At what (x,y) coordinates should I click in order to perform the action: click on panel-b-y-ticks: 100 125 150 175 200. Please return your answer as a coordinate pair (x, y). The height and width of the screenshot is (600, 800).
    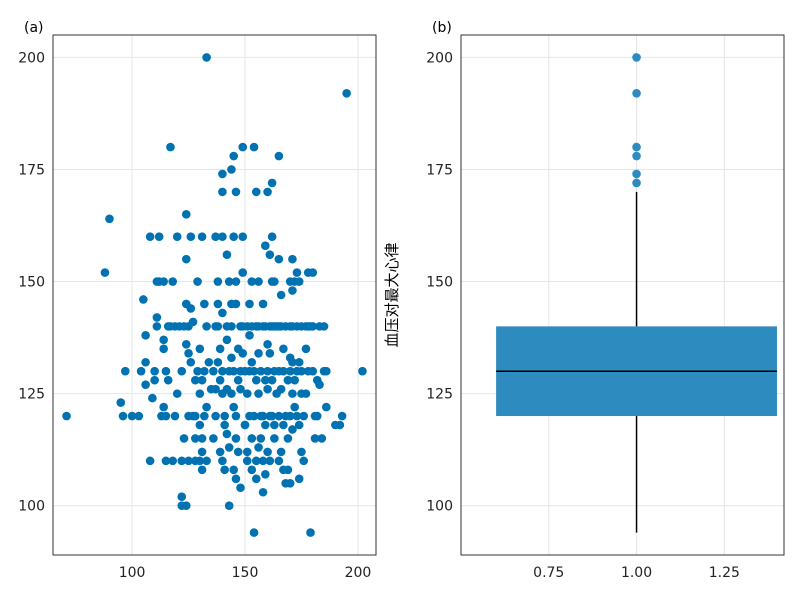
    Looking at the image, I should click on (439, 282).